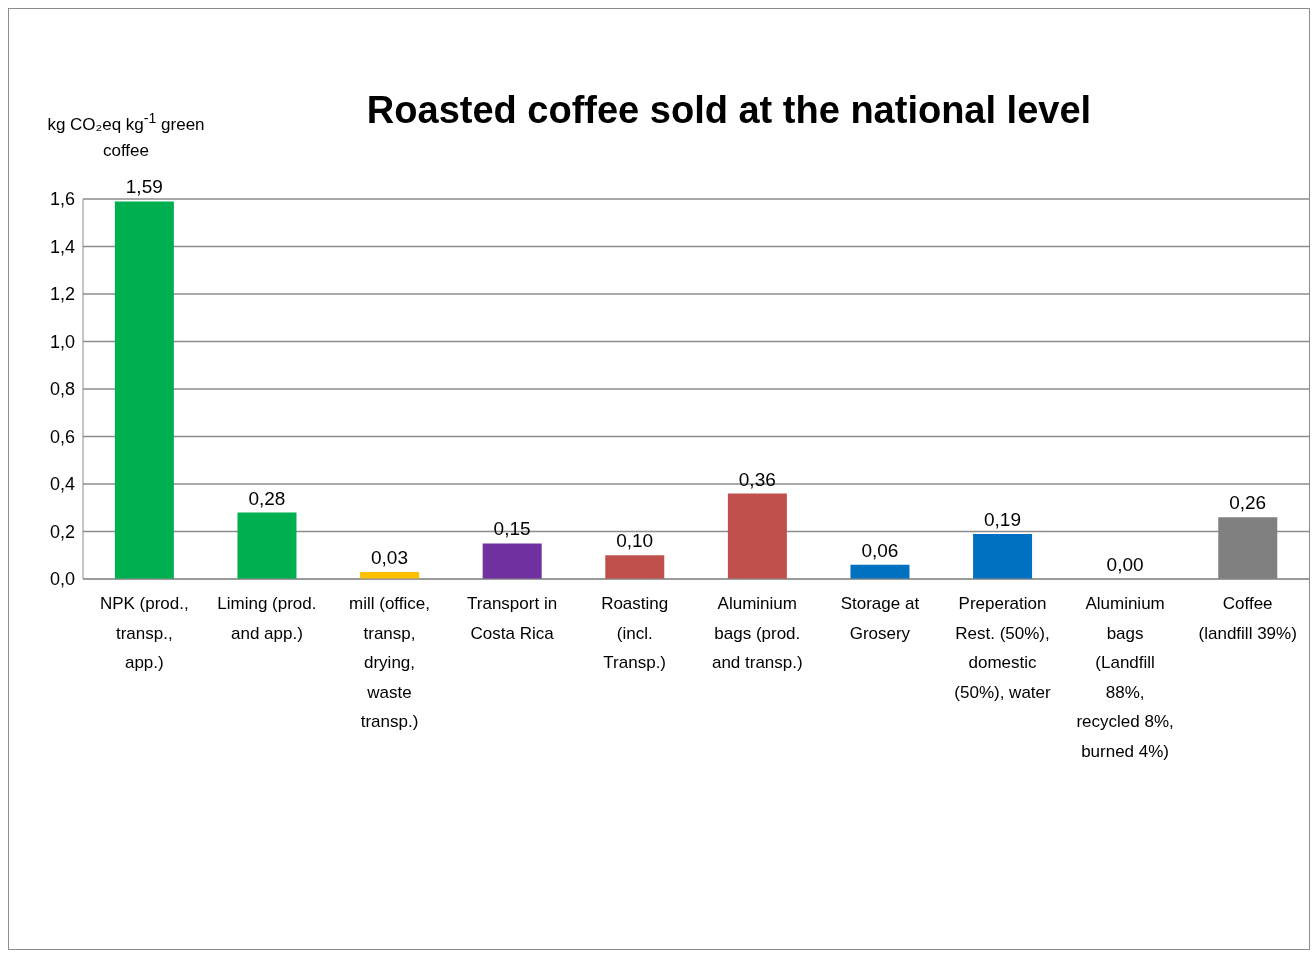 This screenshot has width=1316, height=958. Describe the element at coordinates (62, 436) in the screenshot. I see `y-tick-label: 0,6` at that location.